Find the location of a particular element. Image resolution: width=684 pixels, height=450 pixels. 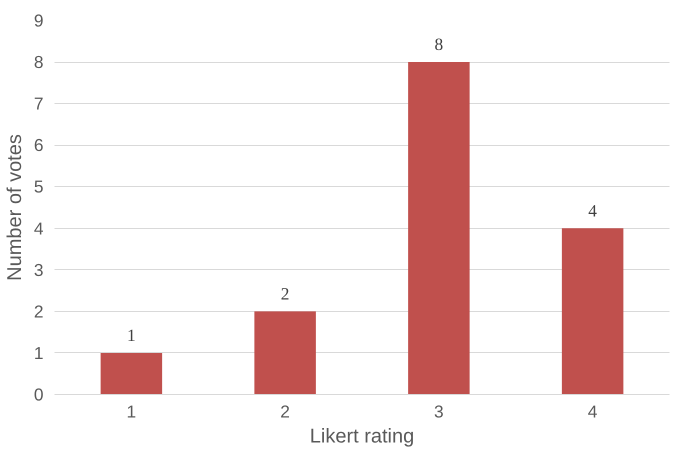

data-label: 4 is located at coordinates (593, 210).